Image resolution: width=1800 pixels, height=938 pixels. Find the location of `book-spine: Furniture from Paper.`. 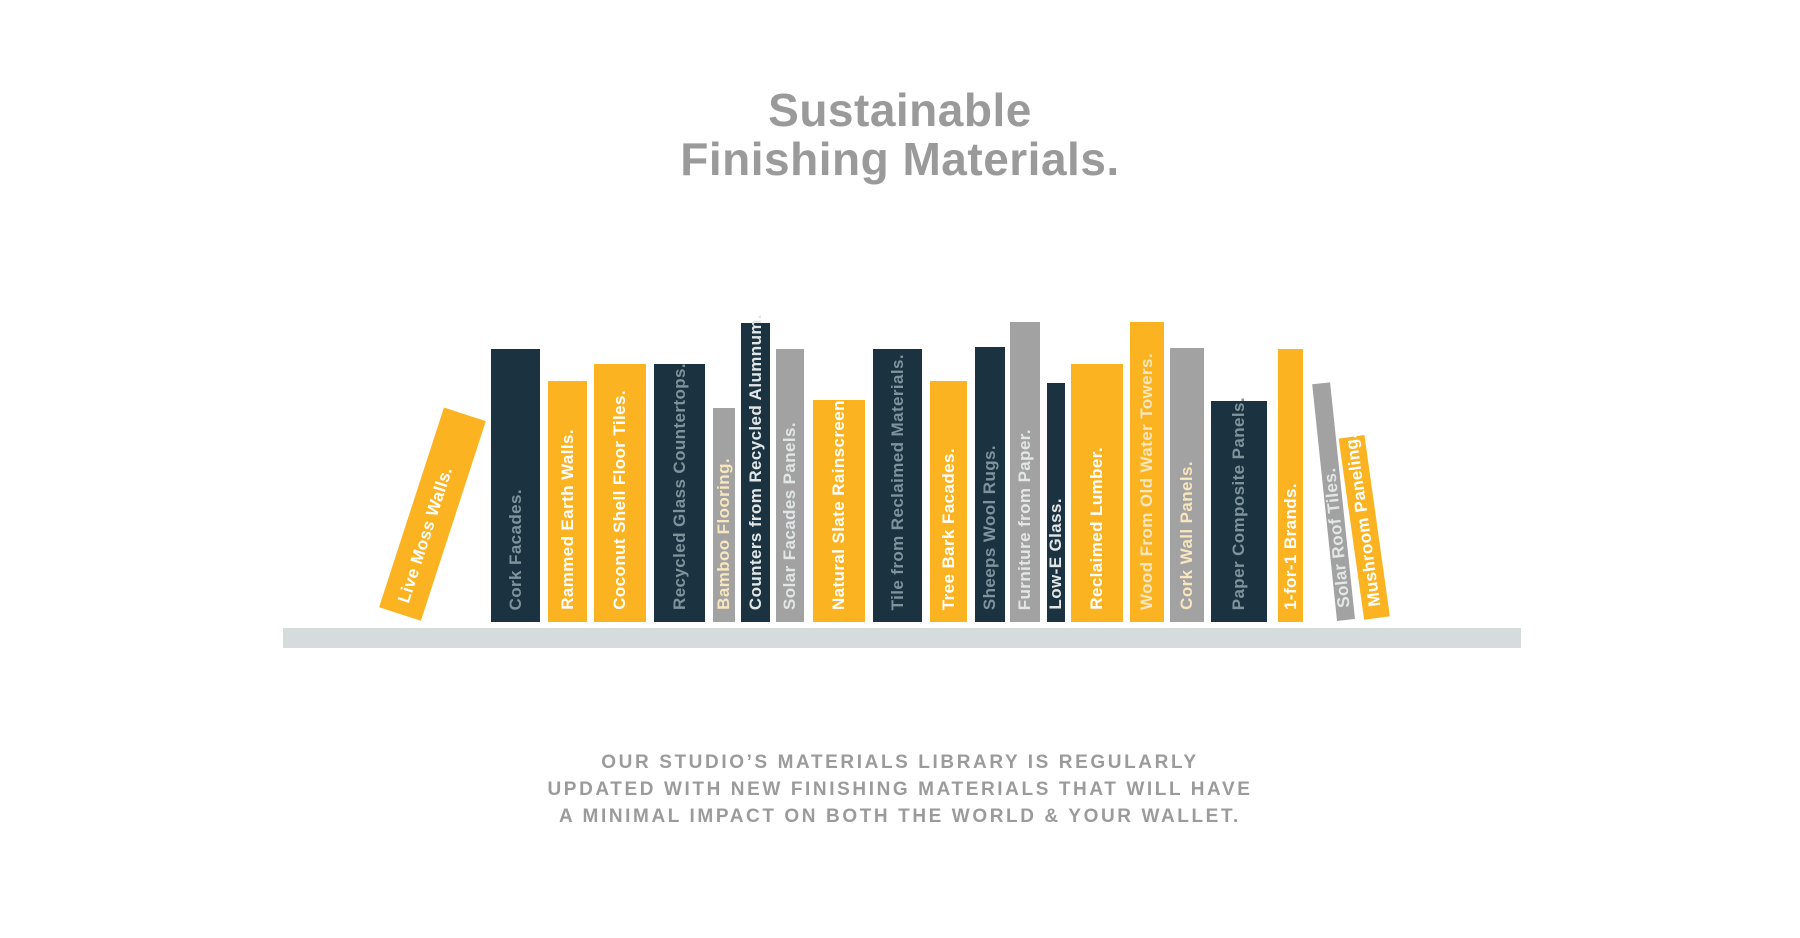

book-spine: Furniture from Paper. is located at coordinates (1025, 472).